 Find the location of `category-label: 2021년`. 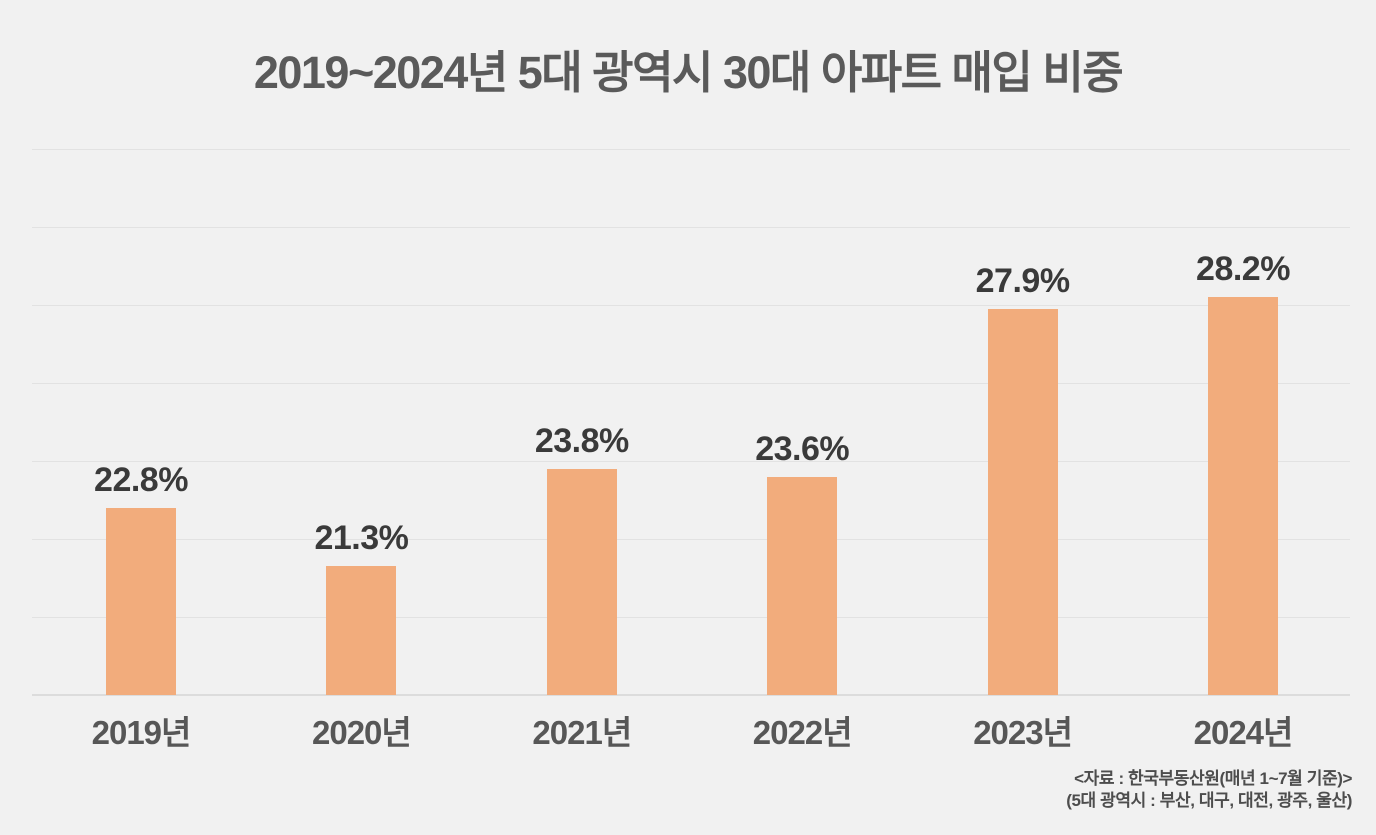

category-label: 2021년 is located at coordinates (582, 732).